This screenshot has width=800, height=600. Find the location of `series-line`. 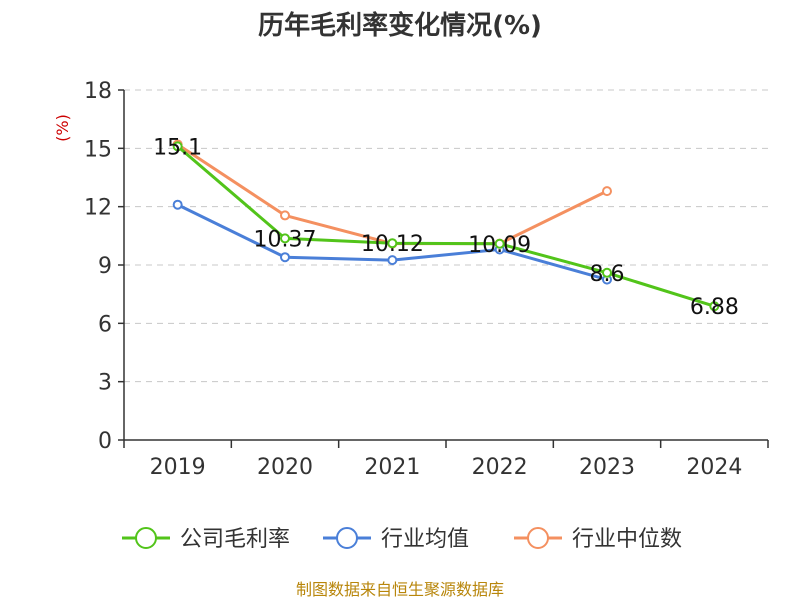

series-line is located at coordinates (392, 194).